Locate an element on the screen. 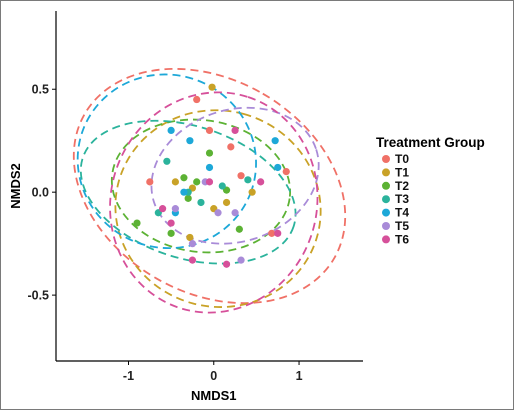  ellipse-t5 is located at coordinates (235, 175).